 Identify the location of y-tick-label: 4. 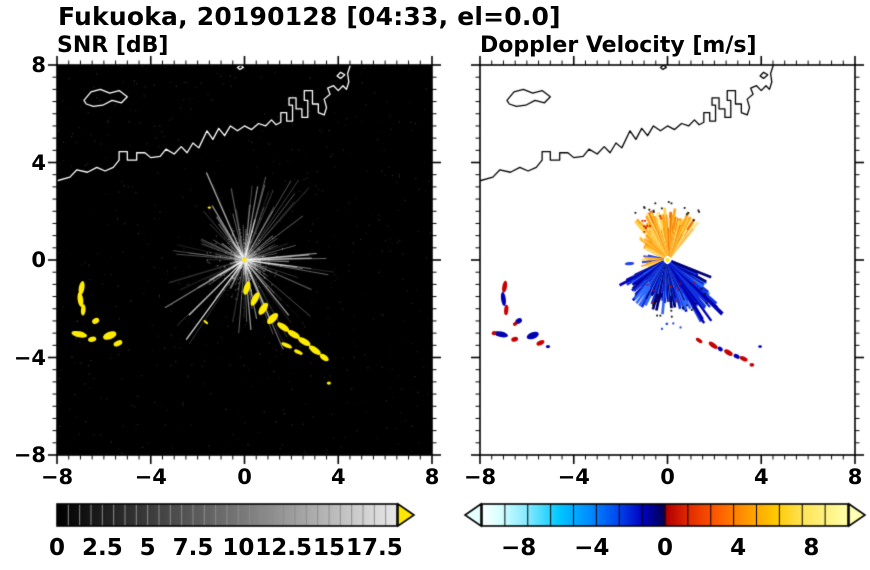
(38, 162).